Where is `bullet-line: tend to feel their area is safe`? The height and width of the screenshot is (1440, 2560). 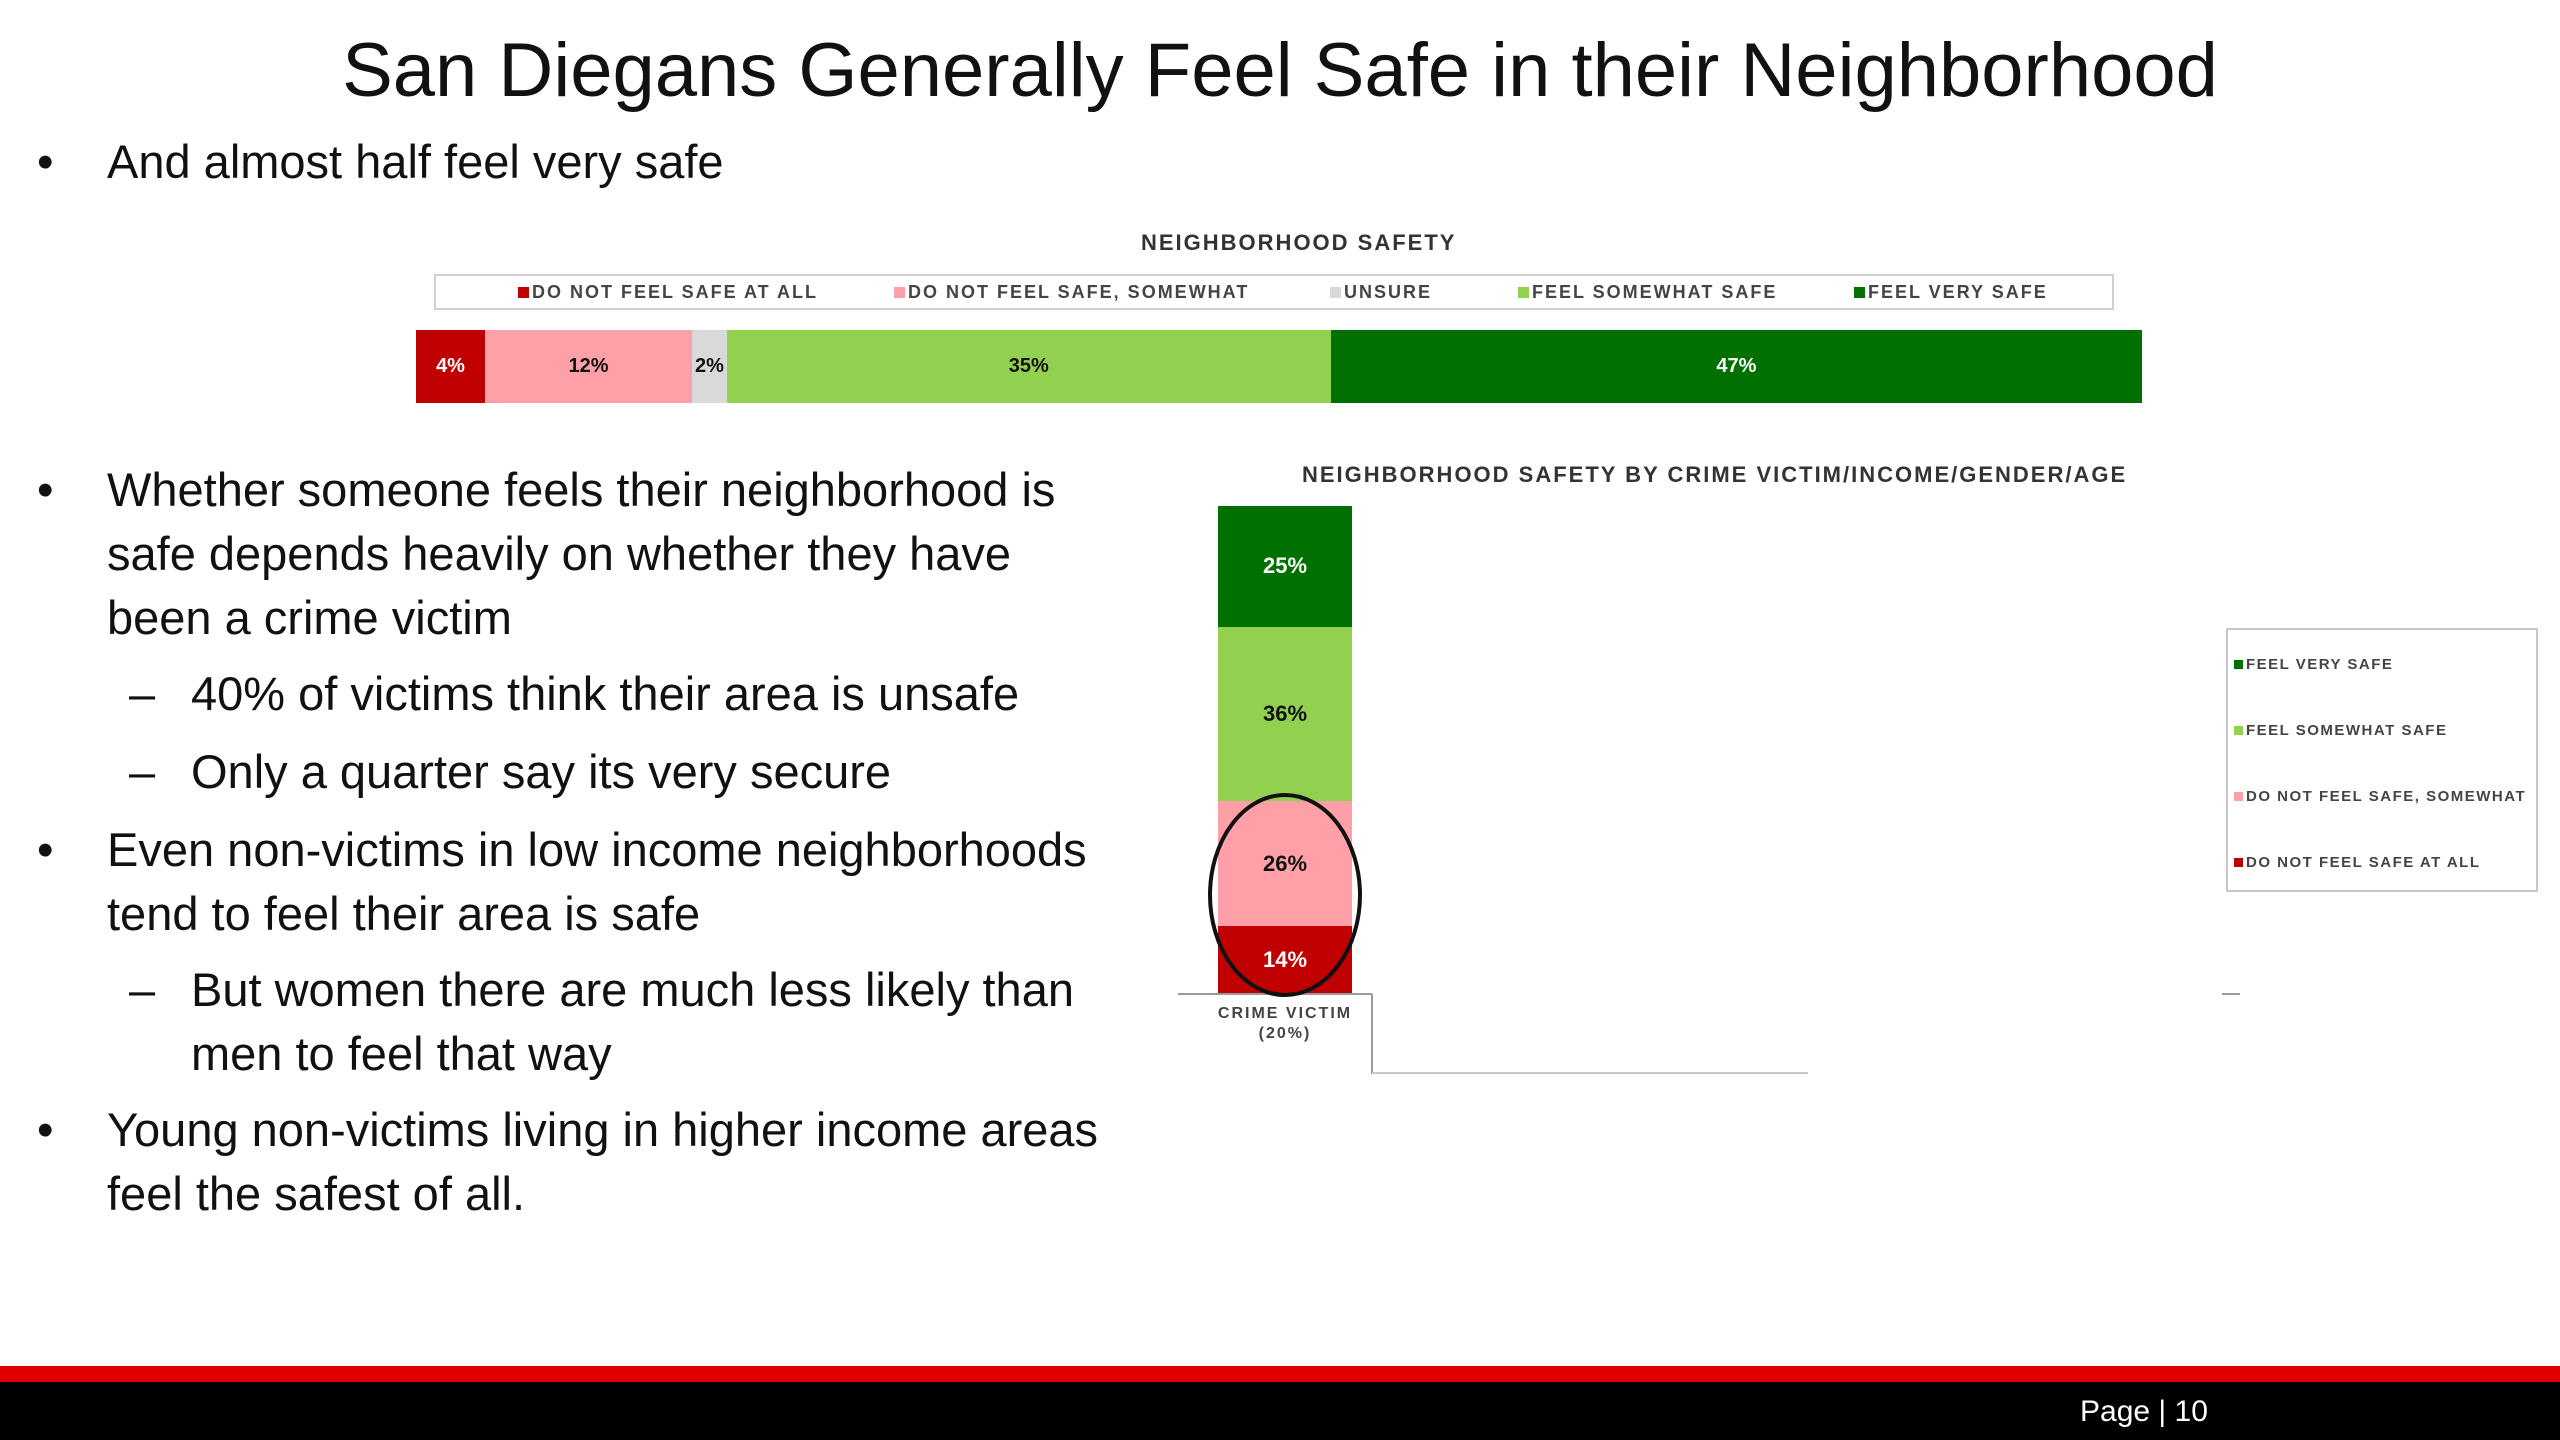 bullet-line: tend to feel their area is safe is located at coordinates (404, 913).